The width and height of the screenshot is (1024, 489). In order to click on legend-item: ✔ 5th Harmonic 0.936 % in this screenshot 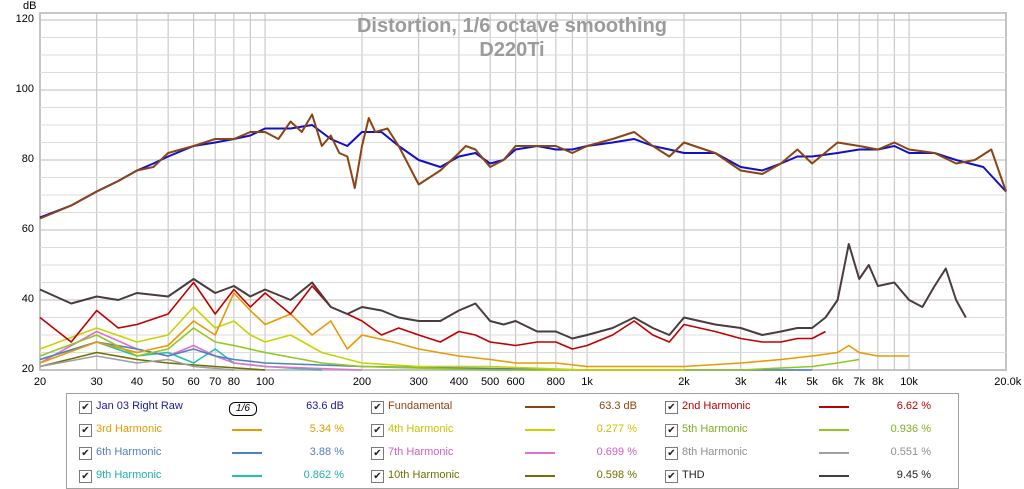, I will do `click(805, 431)`.